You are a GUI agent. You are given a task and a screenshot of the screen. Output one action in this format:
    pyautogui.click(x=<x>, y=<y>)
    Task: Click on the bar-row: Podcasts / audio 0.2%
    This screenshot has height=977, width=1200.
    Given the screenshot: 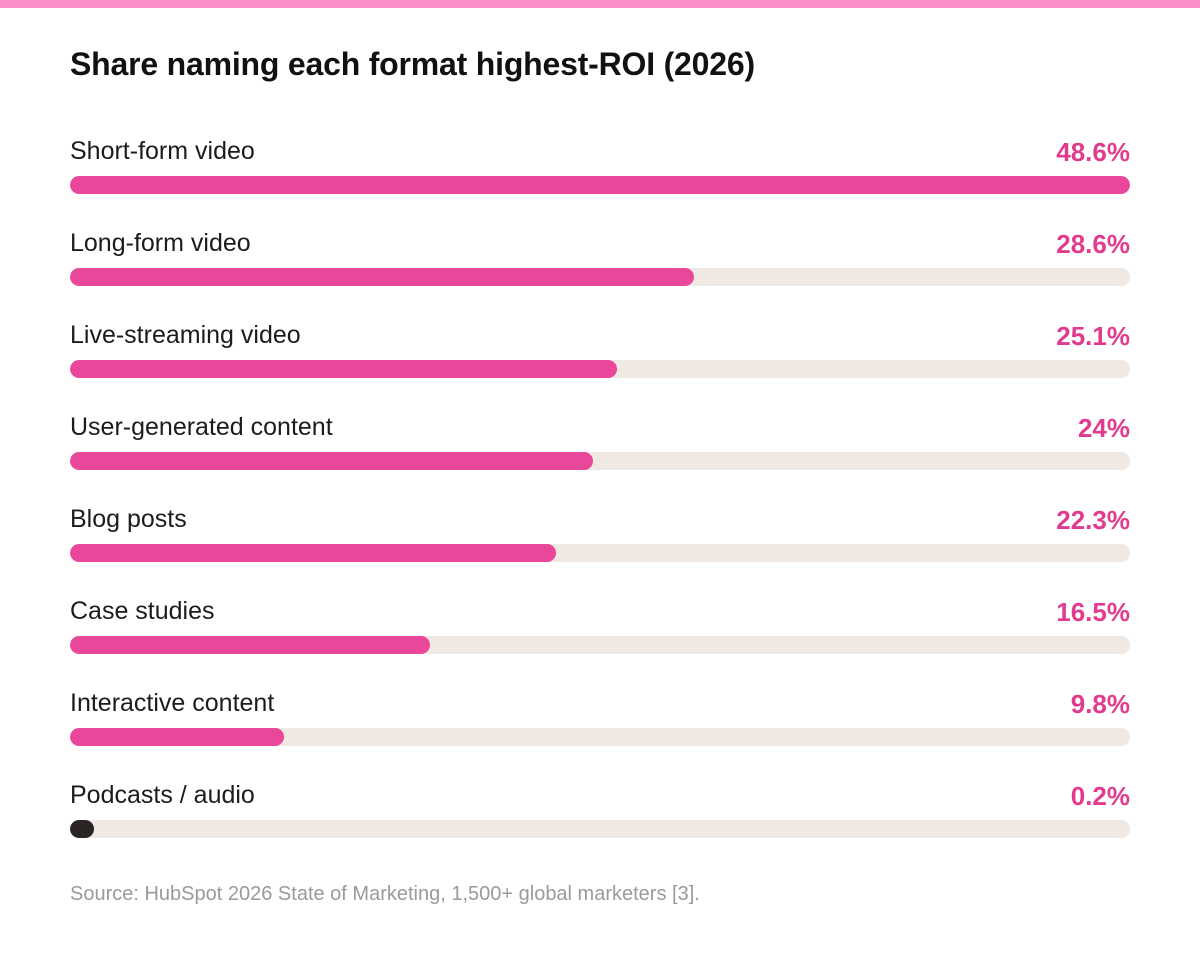 What is the action you would take?
    pyautogui.click(x=600, y=821)
    